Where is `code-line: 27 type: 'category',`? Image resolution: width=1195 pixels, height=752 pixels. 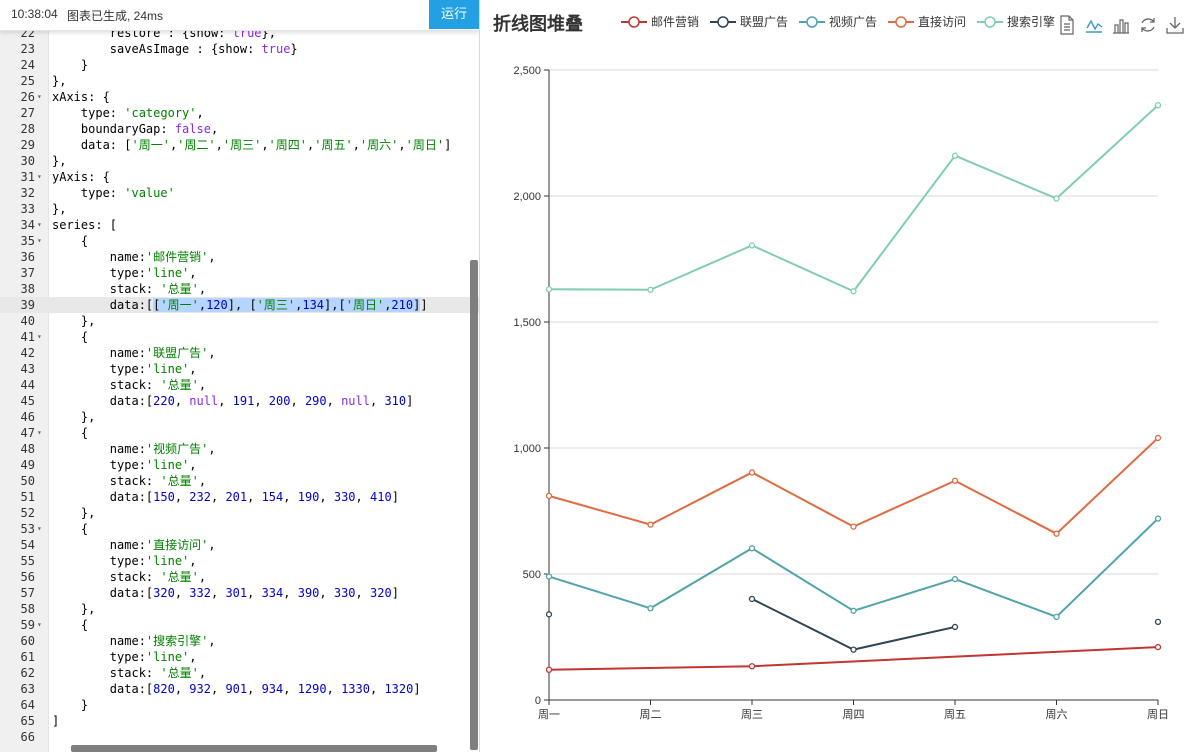 code-line: 27 type: 'category', is located at coordinates (239, 113).